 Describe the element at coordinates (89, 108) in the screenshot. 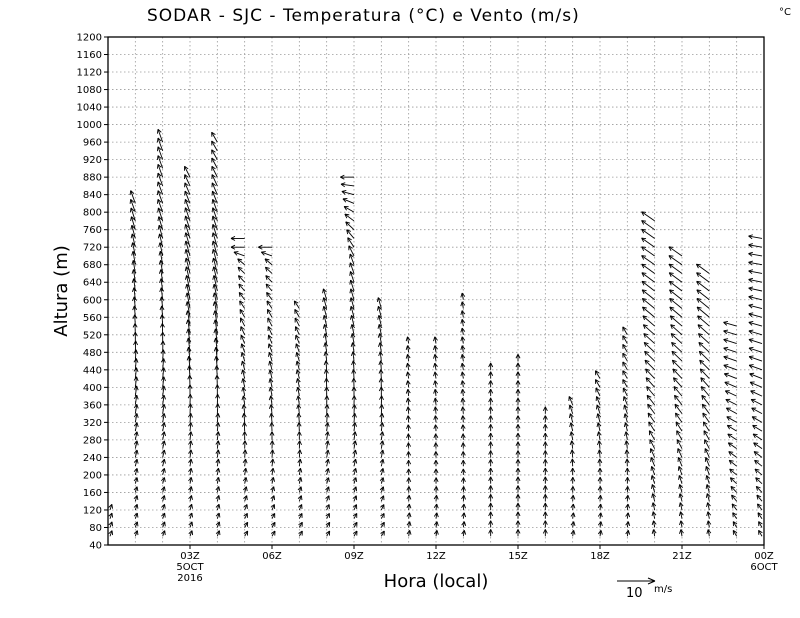

I see `y-tick-label: 1040` at that location.